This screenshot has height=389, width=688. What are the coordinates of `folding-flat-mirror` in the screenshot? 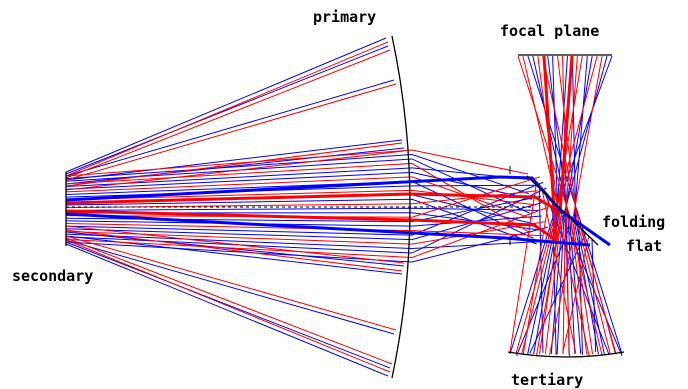 It's located at (562, 210).